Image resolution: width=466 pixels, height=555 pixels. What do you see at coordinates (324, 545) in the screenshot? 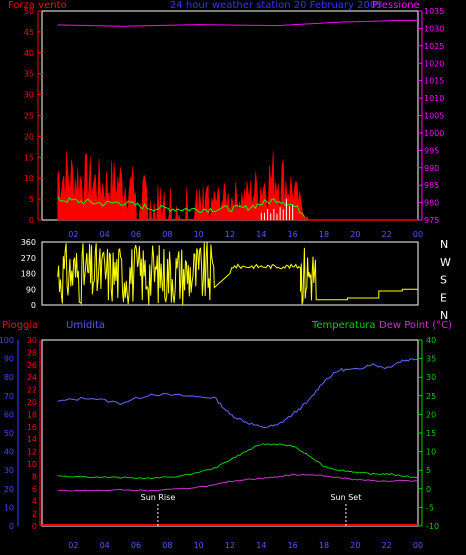
I see `time-tick-bottom-18: 18` at bounding box center [324, 545].